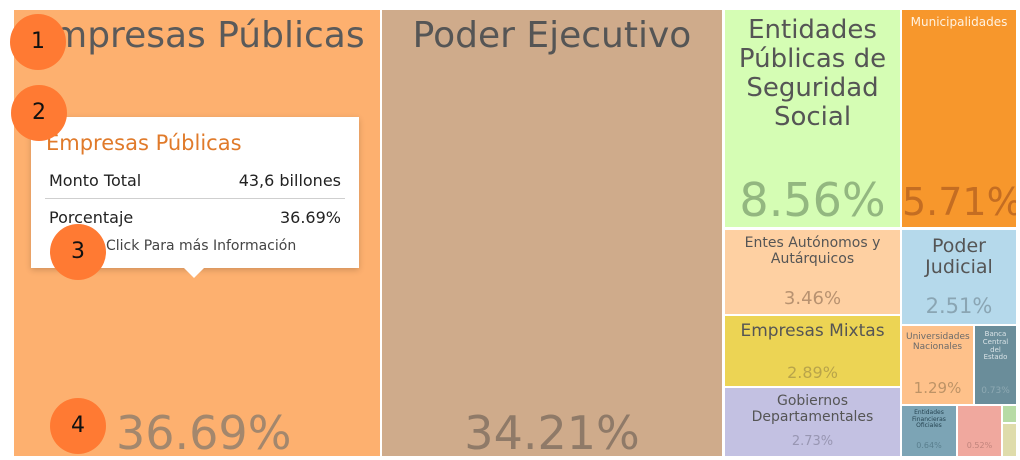  Describe the element at coordinates (959, 257) in the screenshot. I see `tile-label: Poder Judicial` at that location.